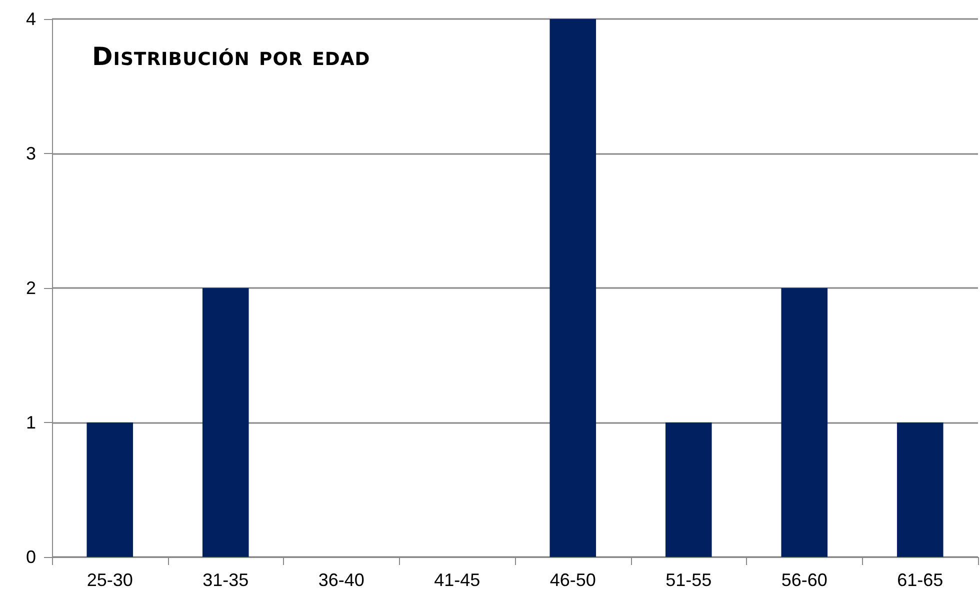  I want to click on y-tick-label: 0, so click(31, 557).